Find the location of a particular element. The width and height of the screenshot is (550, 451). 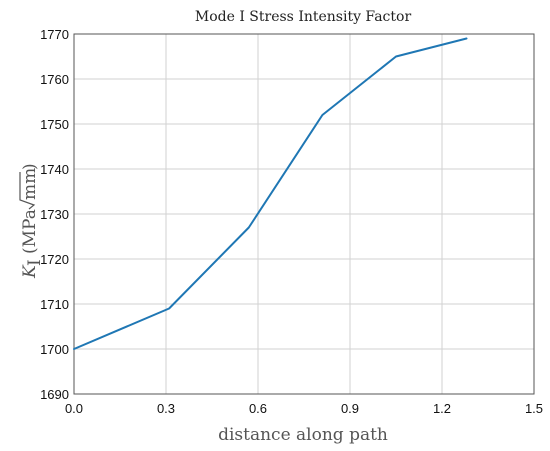

y-axis-label-units-radicand: mm is located at coordinates (30, 184).